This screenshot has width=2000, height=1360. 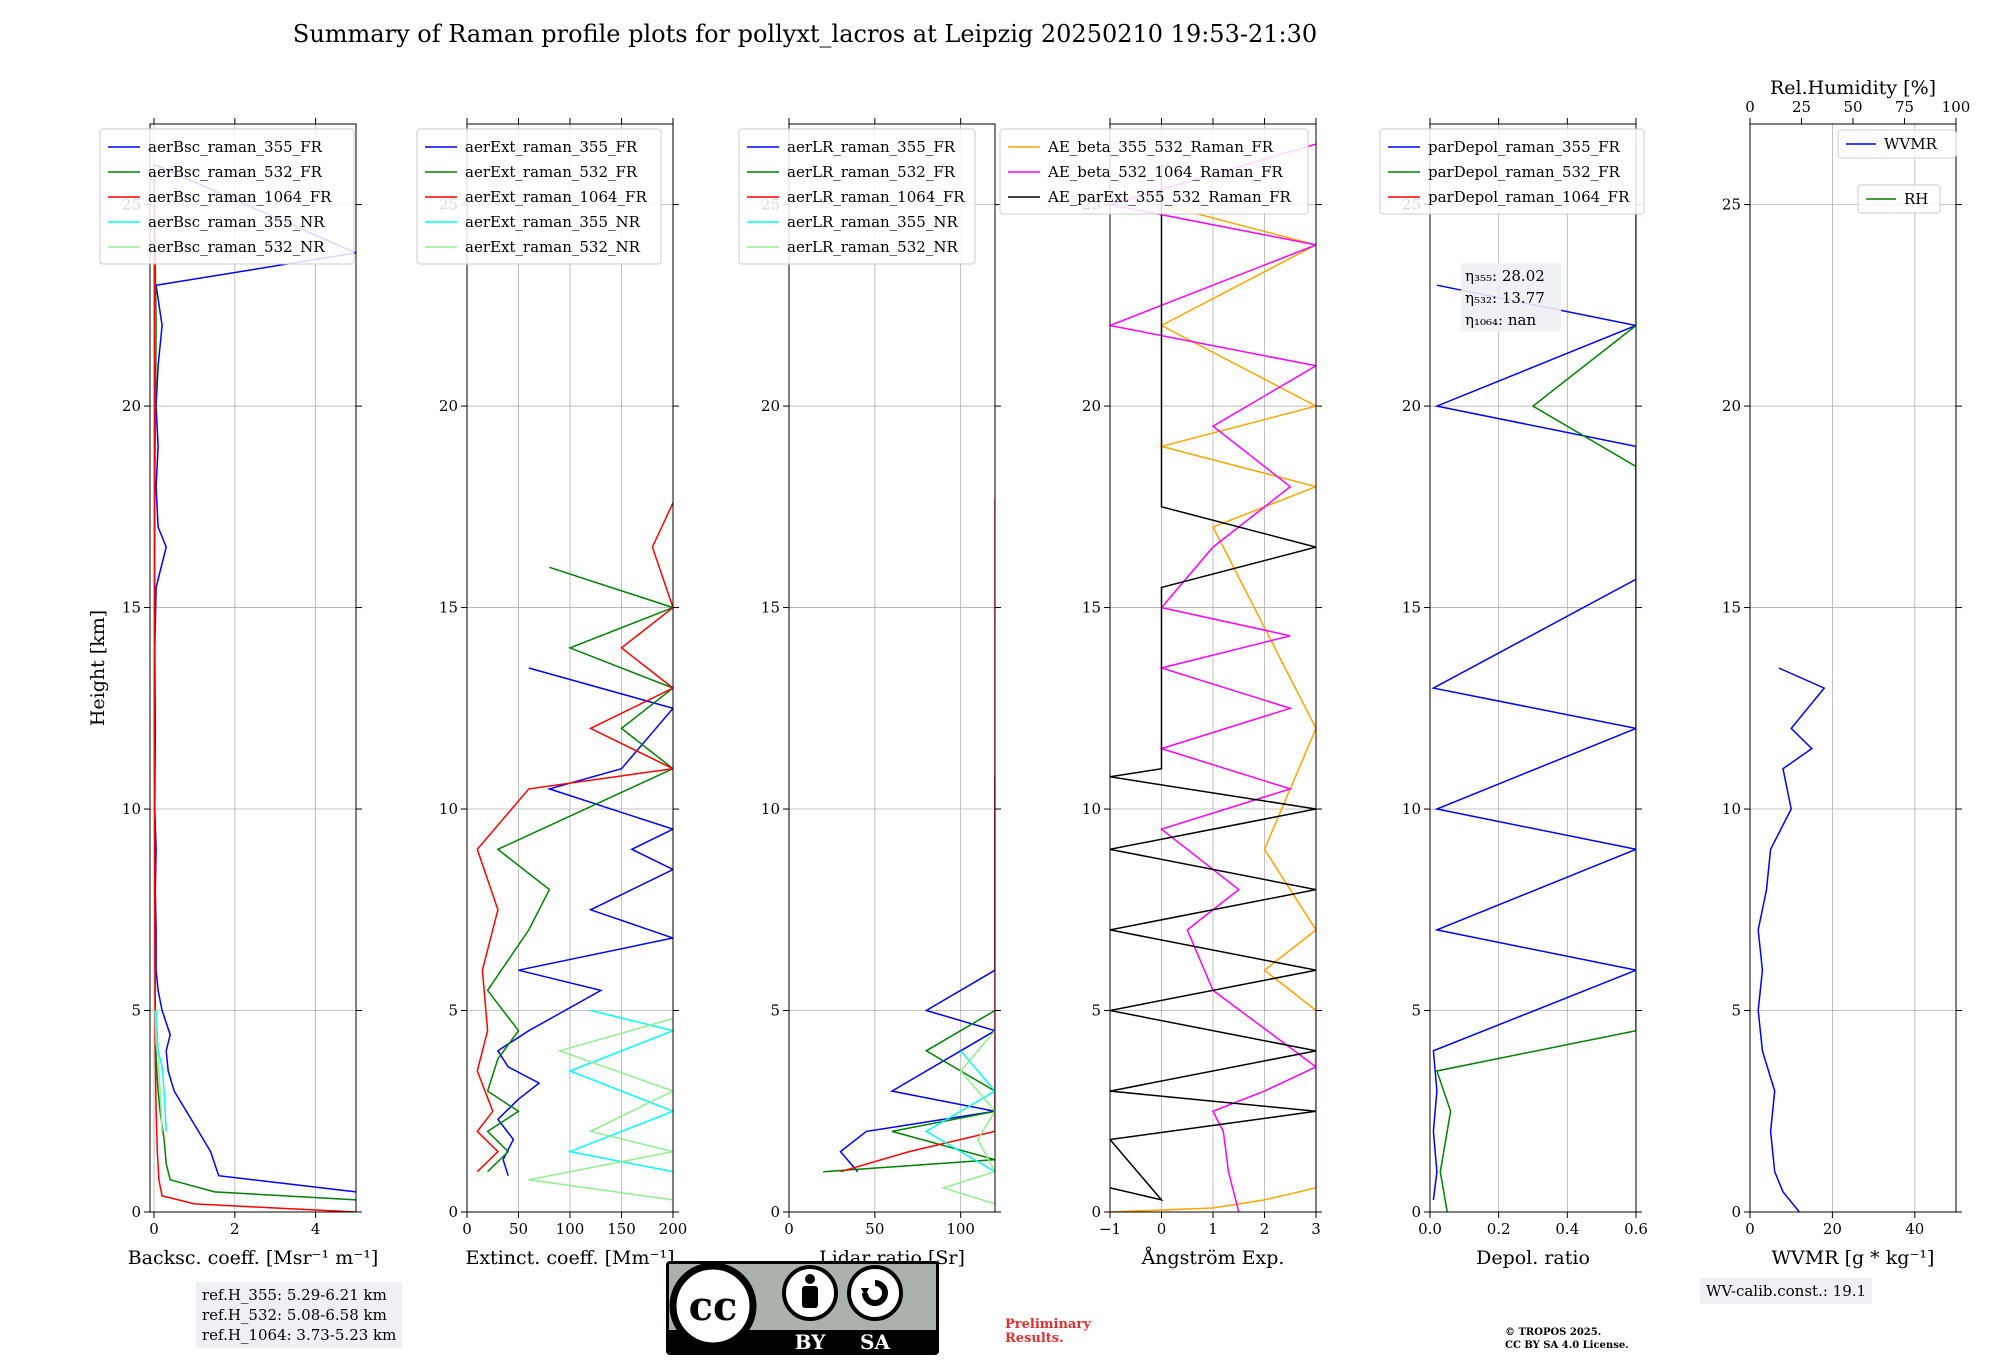 I want to click on legend: WVMR RH, so click(x=1897, y=171).